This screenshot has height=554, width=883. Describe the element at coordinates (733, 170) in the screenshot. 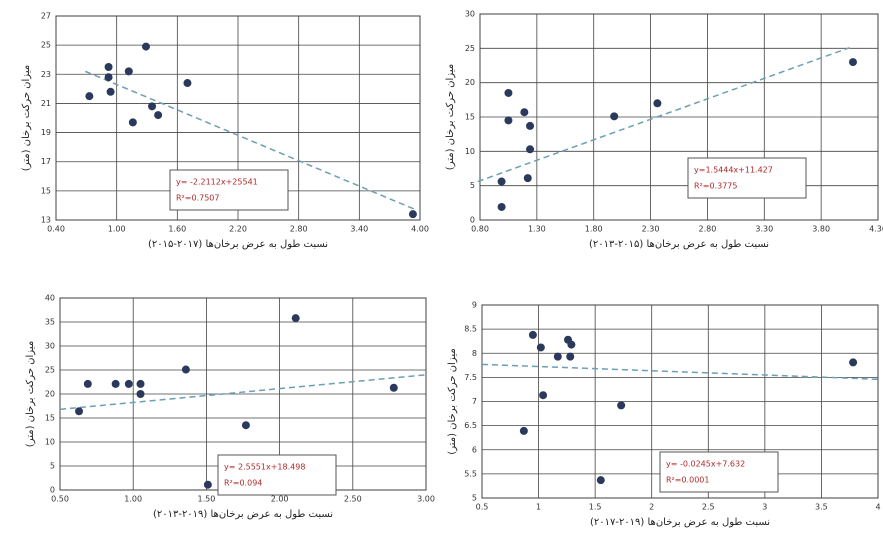

I see `equation: y=1.5444x+11.427` at that location.